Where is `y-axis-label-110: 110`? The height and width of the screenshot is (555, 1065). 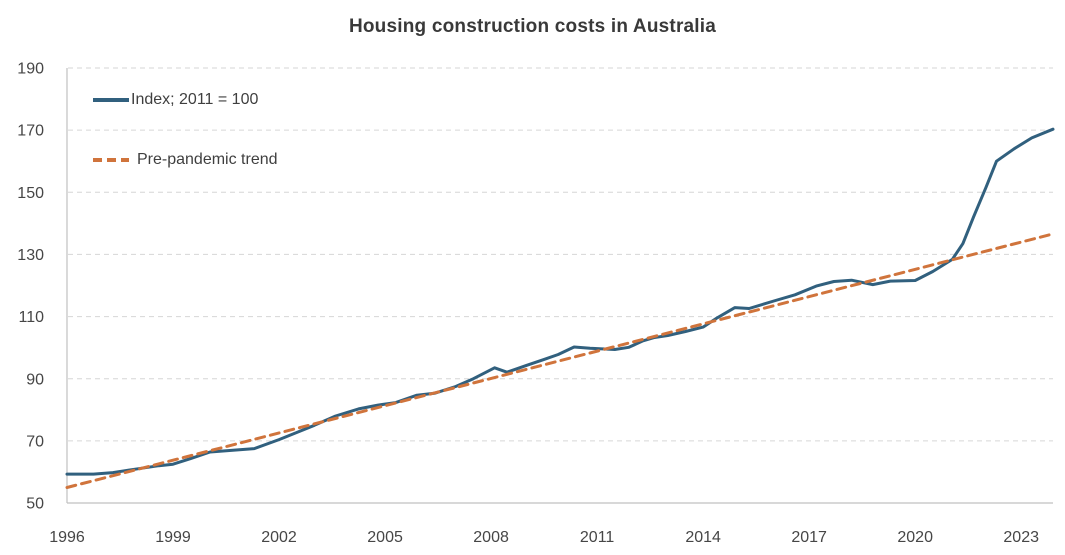 y-axis-label-110: 110 is located at coordinates (31, 317).